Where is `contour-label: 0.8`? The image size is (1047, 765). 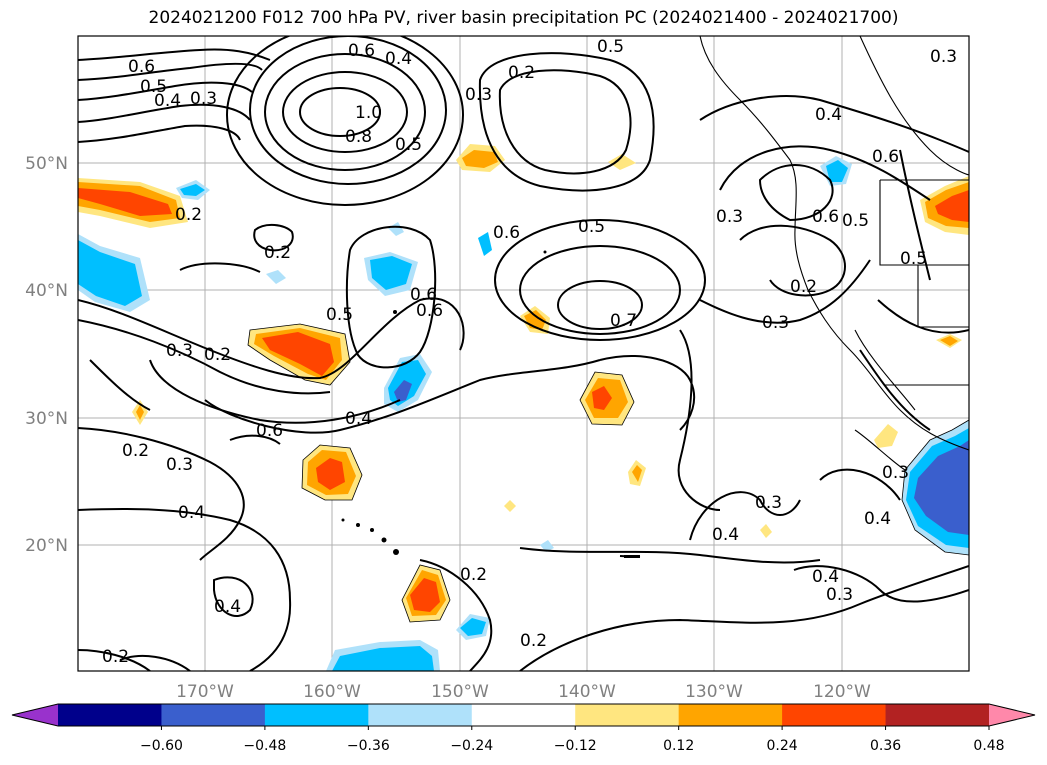 contour-label: 0.8 is located at coordinates (358, 137).